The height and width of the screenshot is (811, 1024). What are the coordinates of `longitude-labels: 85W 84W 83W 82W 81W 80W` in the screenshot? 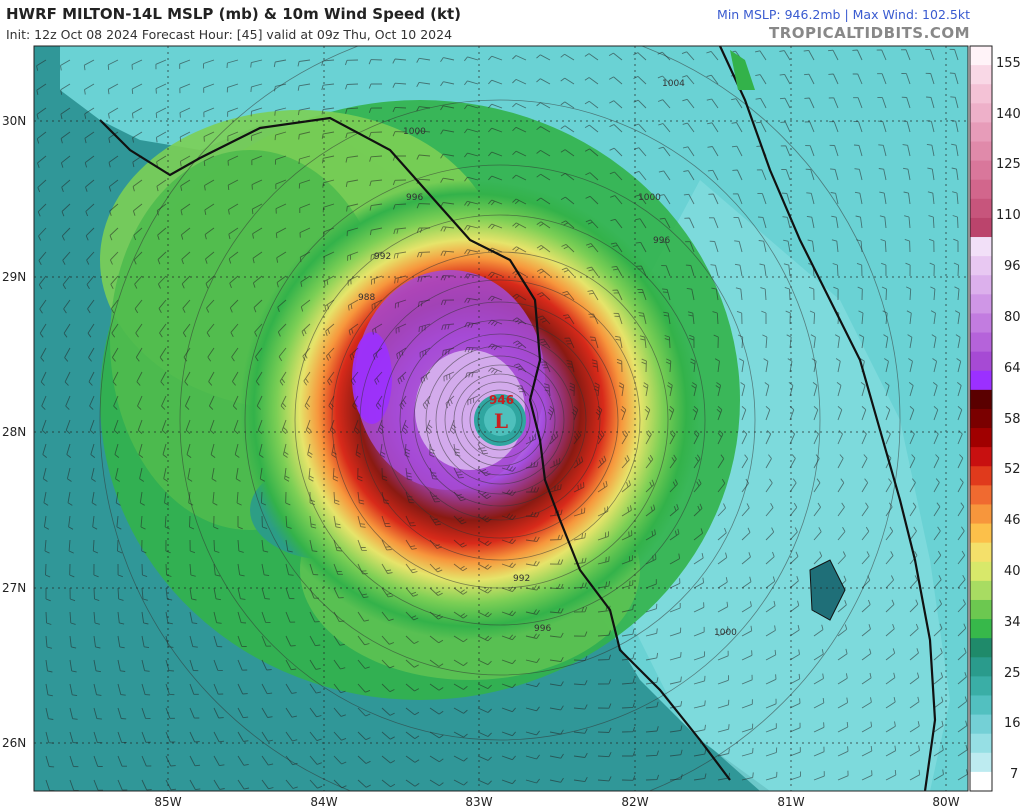 It's located at (556, 802).